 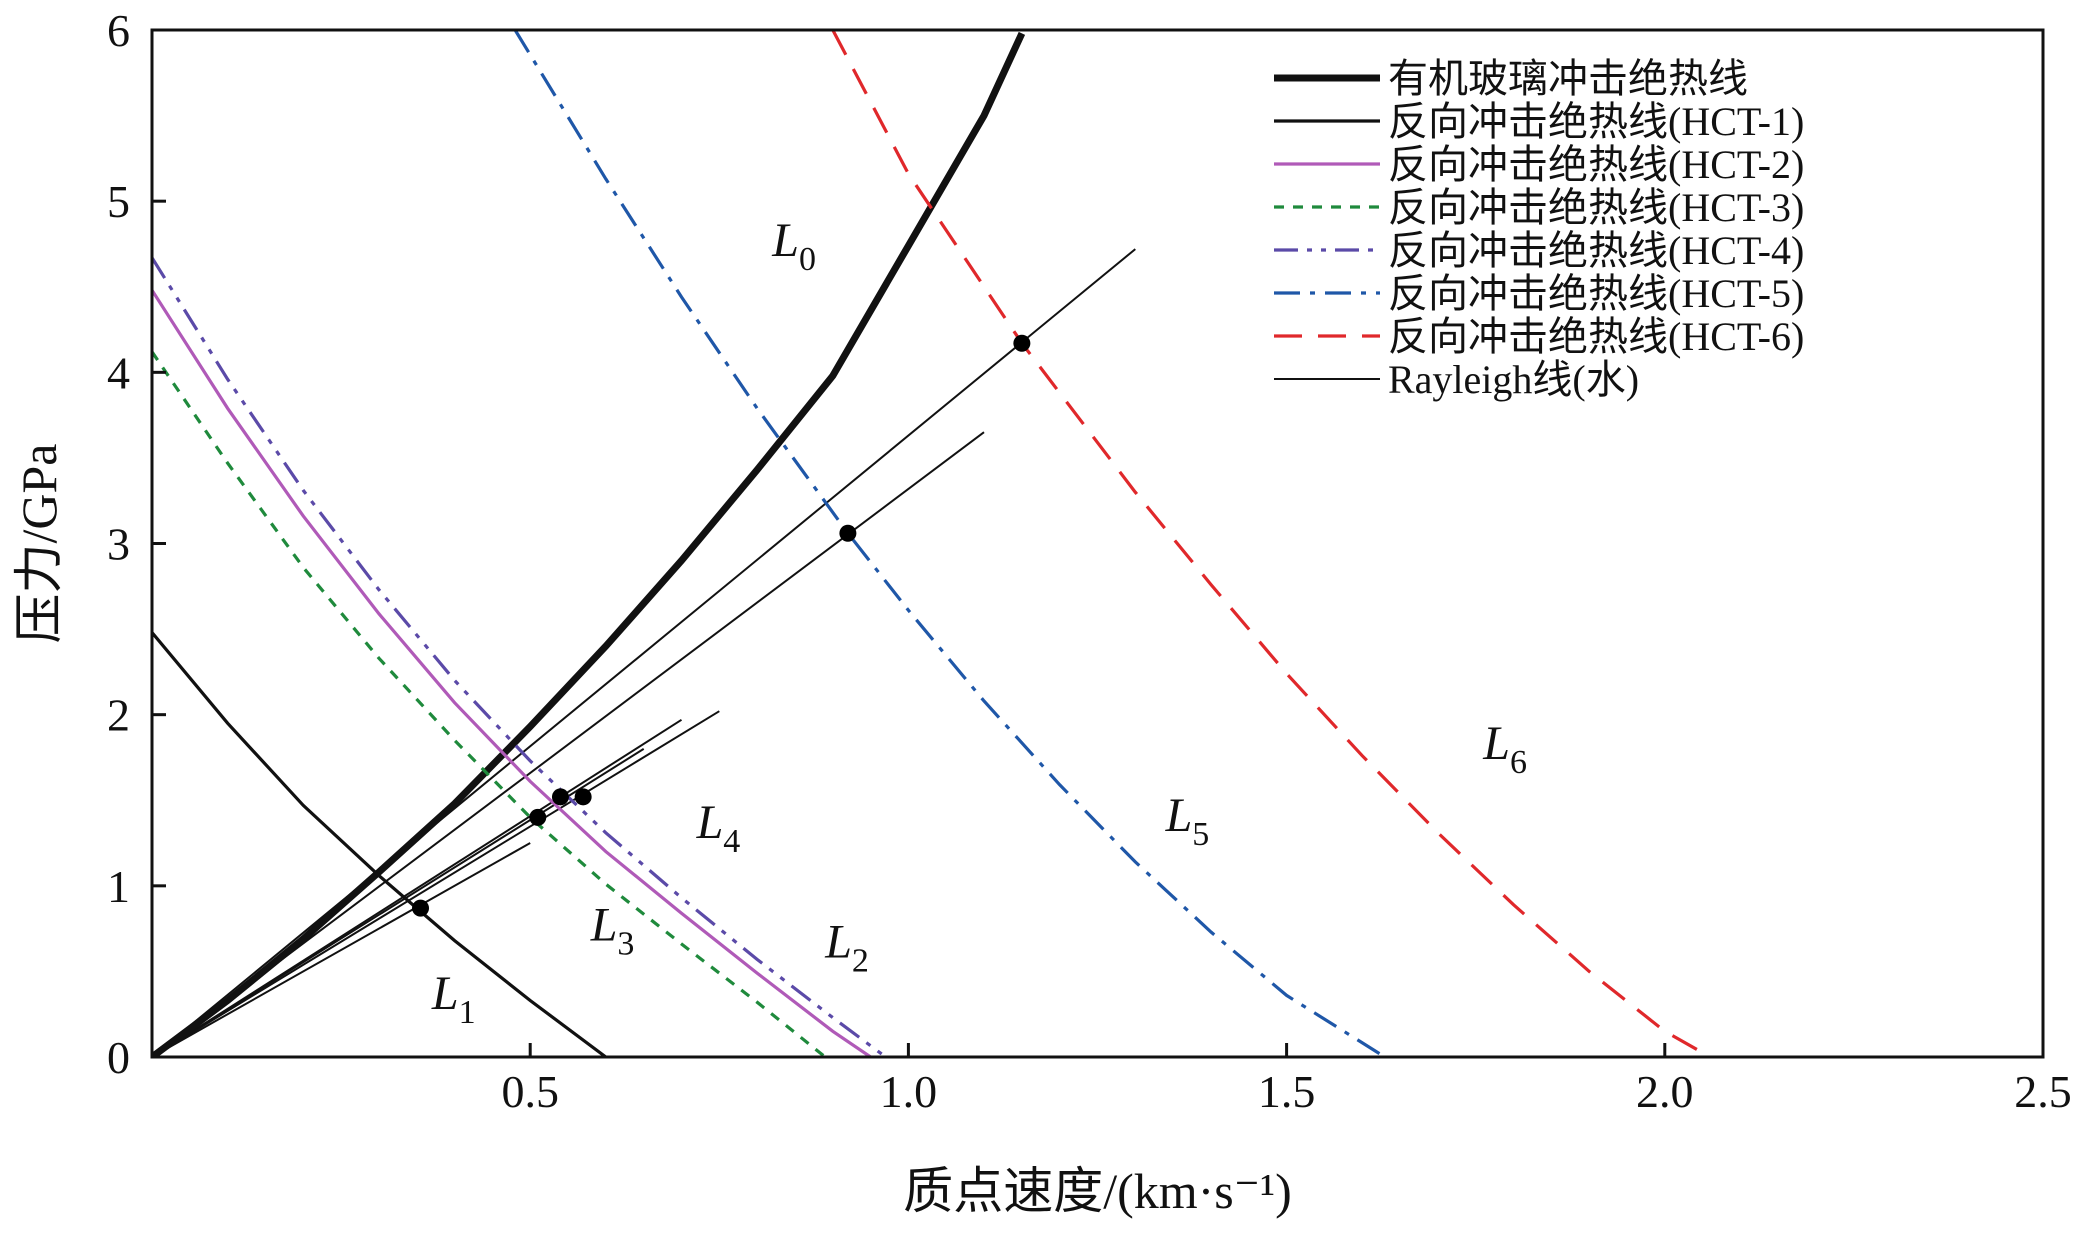 What do you see at coordinates (1097, 1191) in the screenshot?
I see `x-axis-title: 质点速度/(km·s⁻¹)` at bounding box center [1097, 1191].